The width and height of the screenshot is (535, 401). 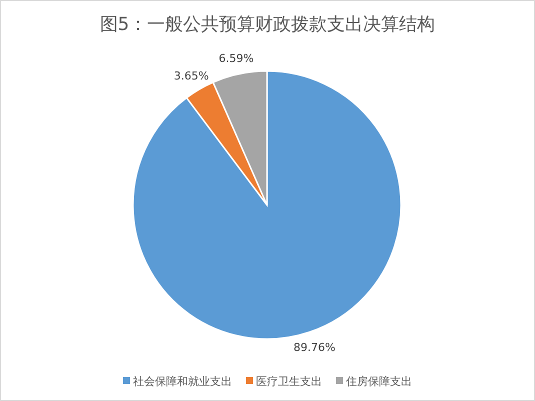 I want to click on data-label: 89.76%, so click(x=314, y=347).